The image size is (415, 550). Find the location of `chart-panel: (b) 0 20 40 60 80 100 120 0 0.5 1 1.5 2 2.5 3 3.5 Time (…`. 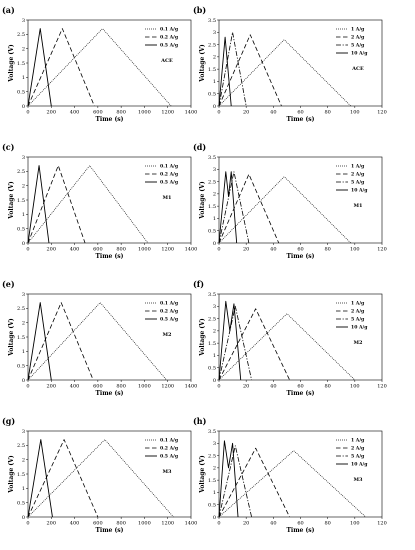

chart-panel: (b) 0 20 40 60 80 100 120 0 0.5 1 1.5 2 2.5 3 3.5 Time (… is located at coordinates (290, 64).